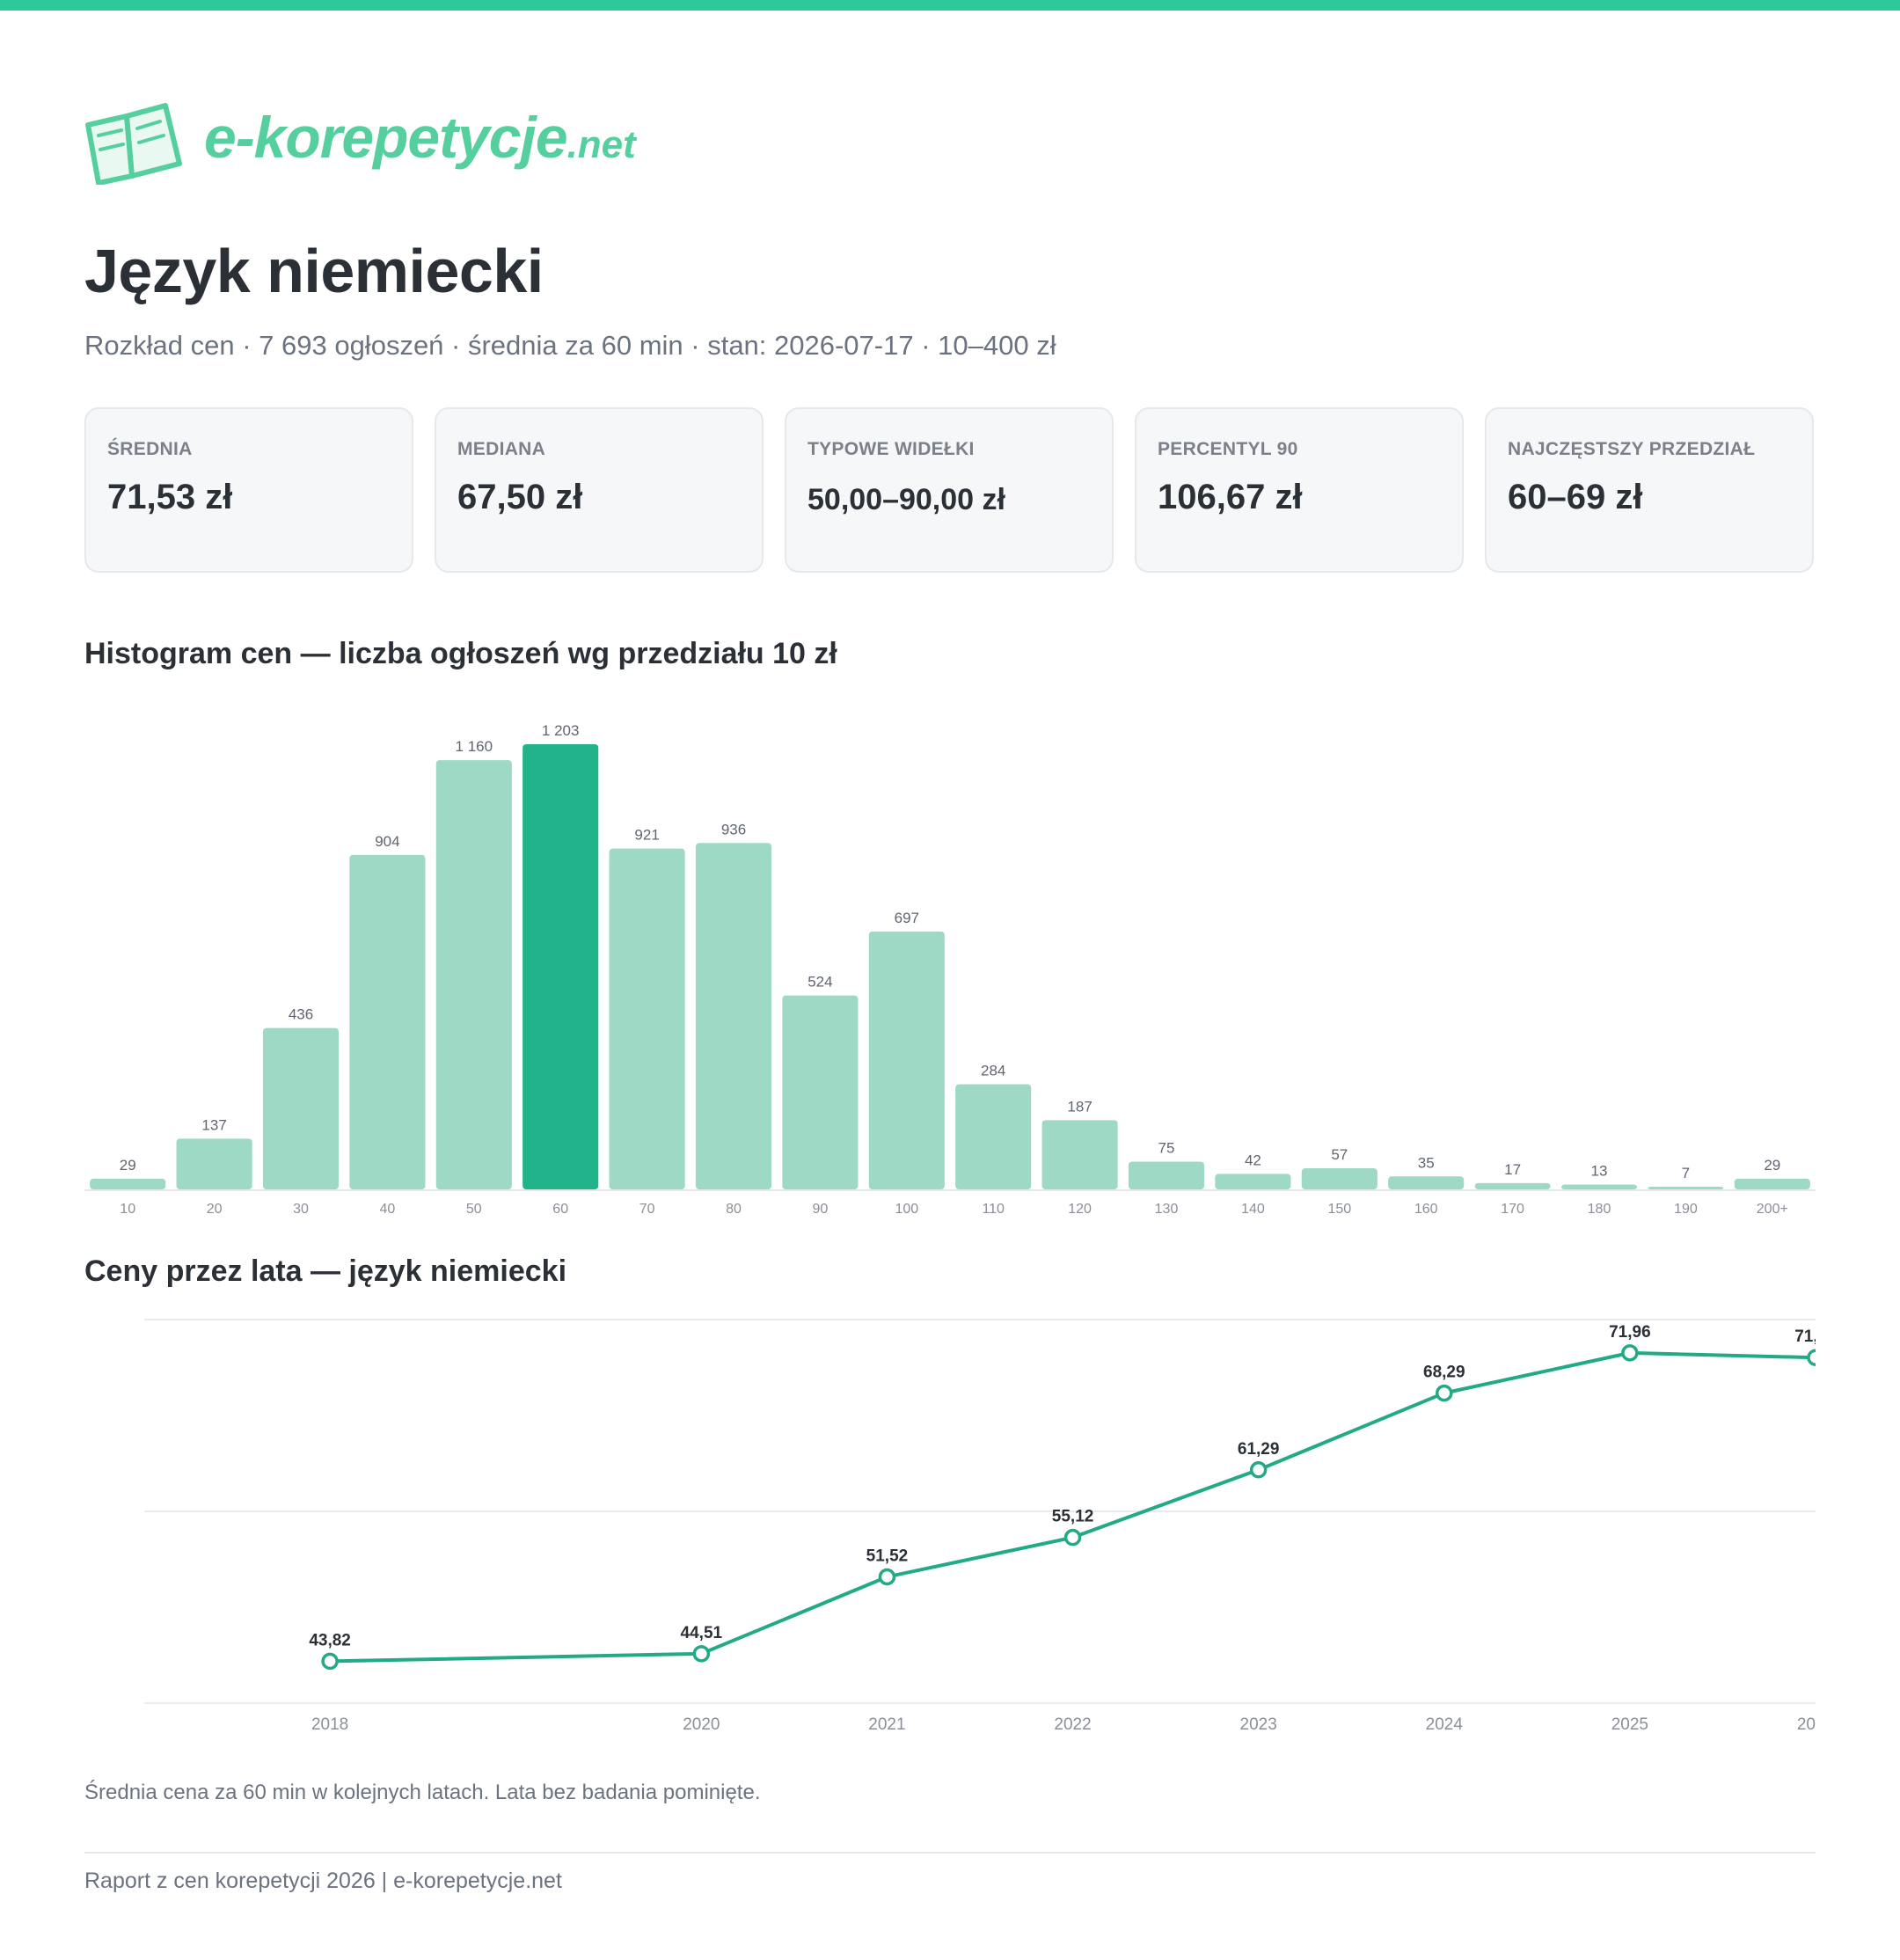 The width and height of the screenshot is (1900, 1960). Describe the element at coordinates (1686, 1173) in the screenshot. I see `histogram-value-label: 7` at that location.